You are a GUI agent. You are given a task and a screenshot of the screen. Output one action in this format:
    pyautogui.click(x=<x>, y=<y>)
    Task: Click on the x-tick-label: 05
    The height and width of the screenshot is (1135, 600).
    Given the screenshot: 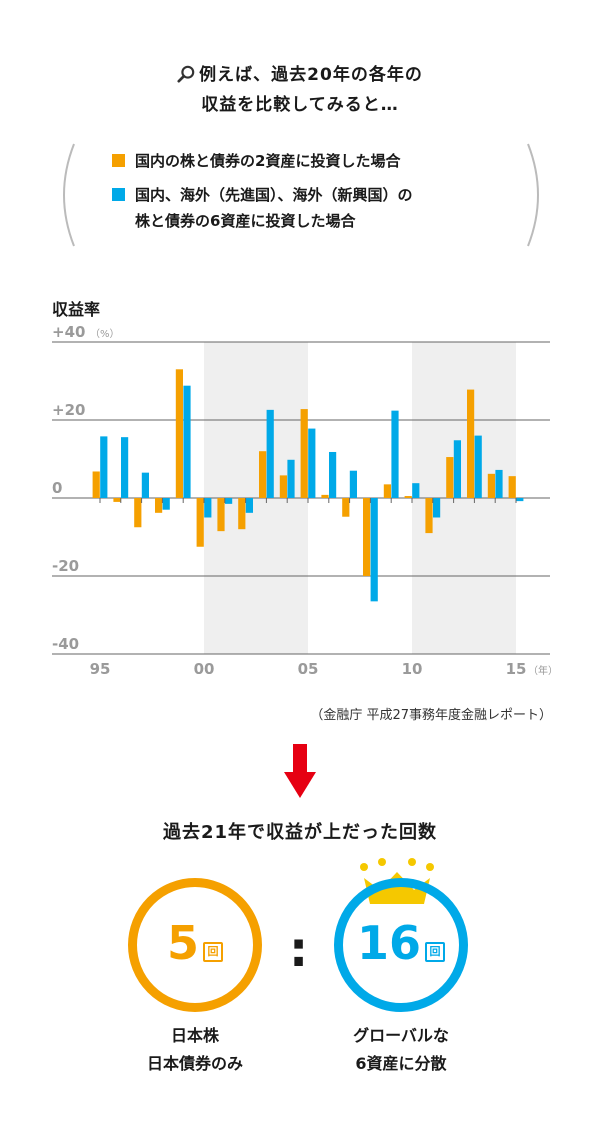 What is the action you would take?
    pyautogui.click(x=308, y=669)
    